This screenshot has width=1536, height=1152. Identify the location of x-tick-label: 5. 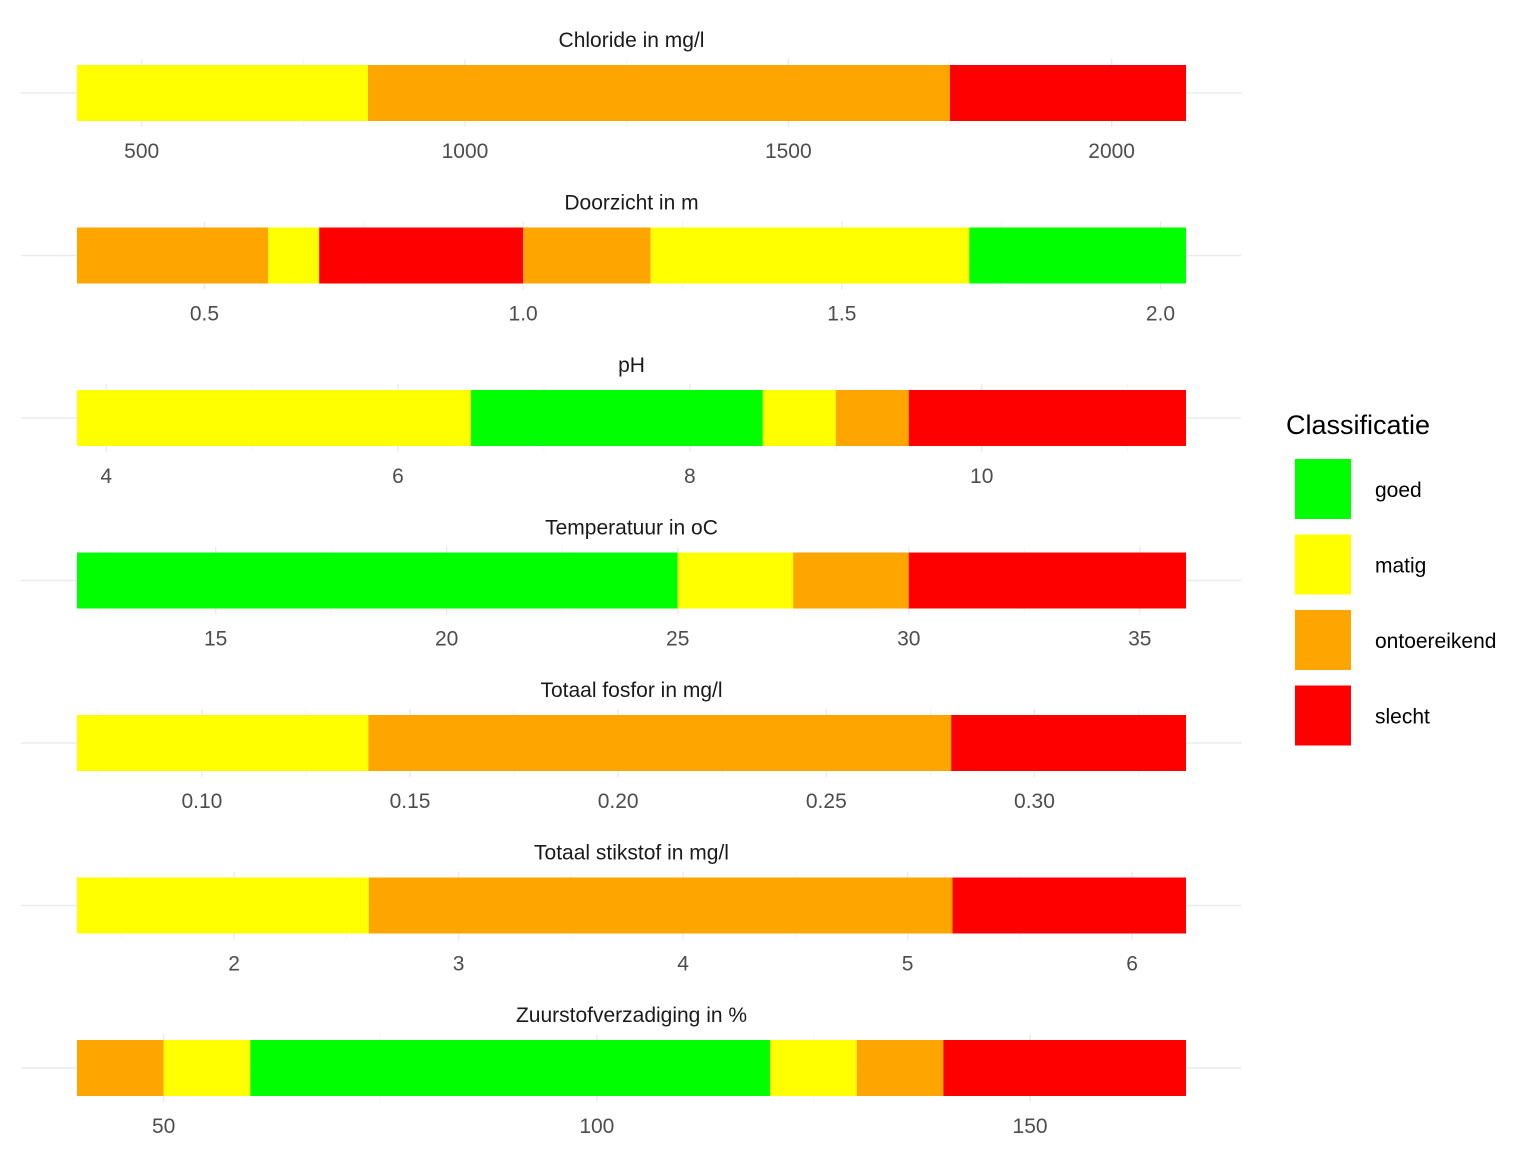
(908, 964).